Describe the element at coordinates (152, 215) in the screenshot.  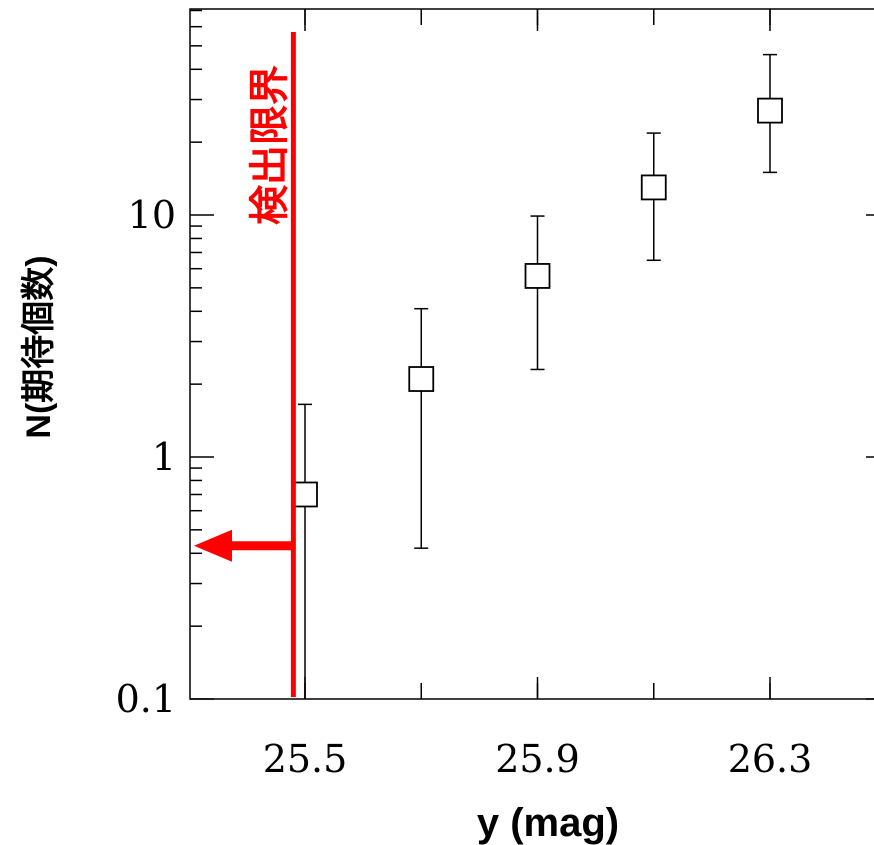
I see `y-tick-label: 10` at that location.